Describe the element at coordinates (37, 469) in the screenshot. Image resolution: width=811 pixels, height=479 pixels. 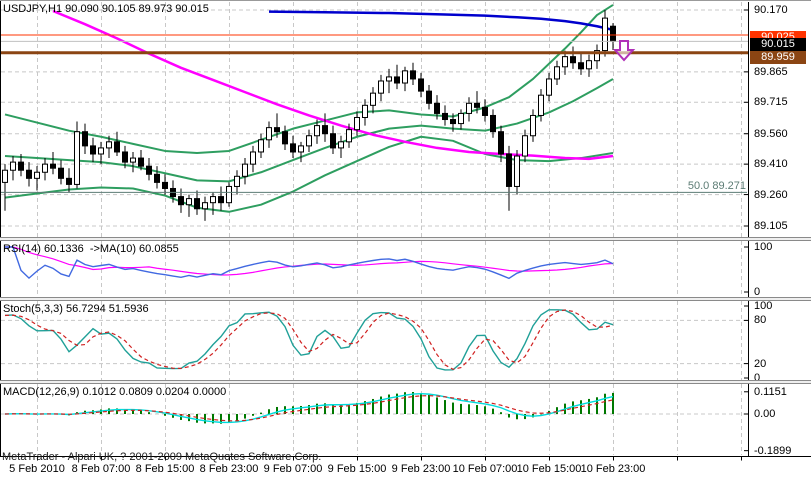
I see `time-axis-label: 5 Feb 2010` at that location.